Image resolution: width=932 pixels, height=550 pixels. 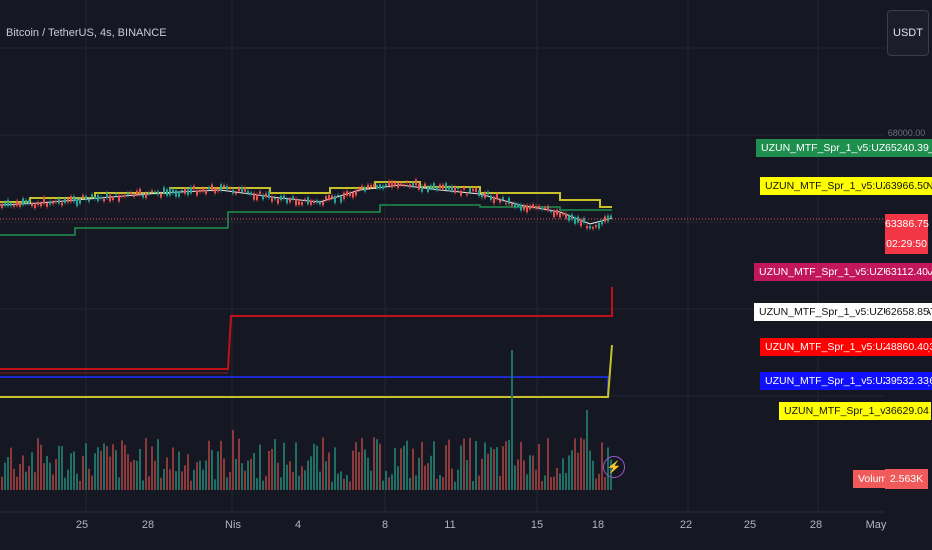 I want to click on currency-button: USDT, so click(x=908, y=33).